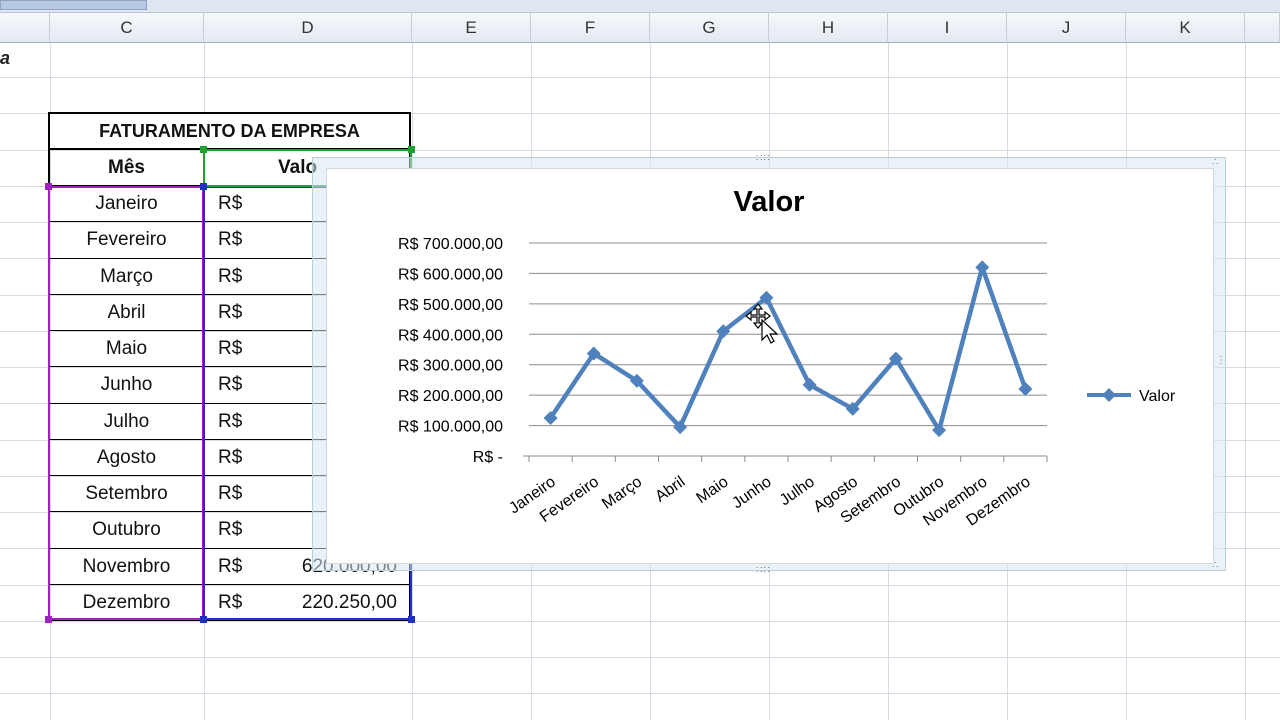  I want to click on month-cell: Junho, so click(126, 385).